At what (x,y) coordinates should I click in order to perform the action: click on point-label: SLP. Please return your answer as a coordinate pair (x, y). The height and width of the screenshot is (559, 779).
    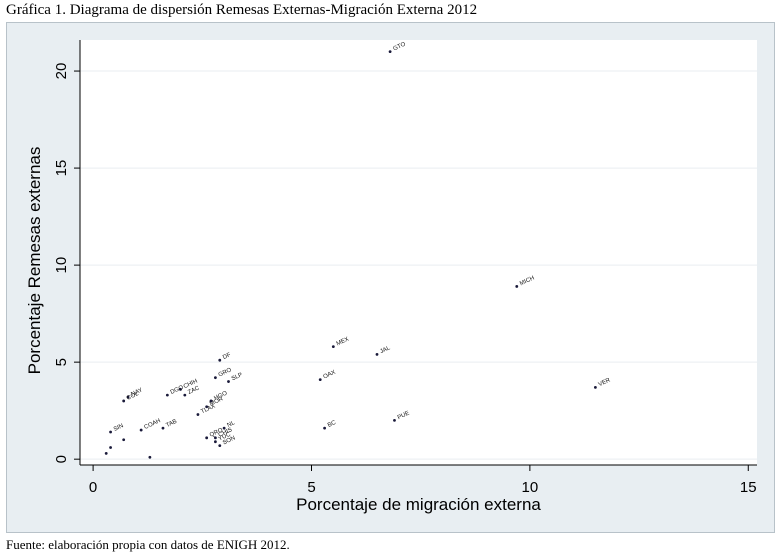
    Looking at the image, I should click on (237, 377).